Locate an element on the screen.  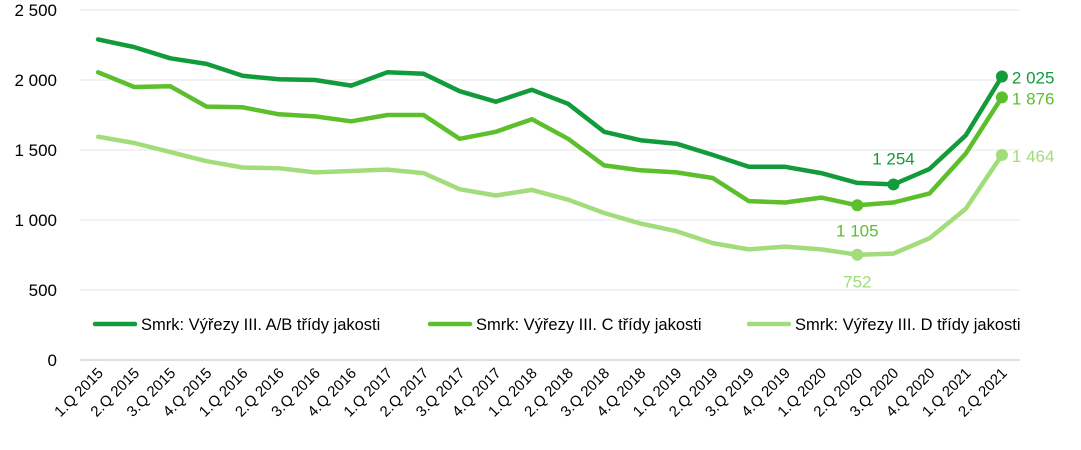
data-label: 2 025 is located at coordinates (1033, 78).